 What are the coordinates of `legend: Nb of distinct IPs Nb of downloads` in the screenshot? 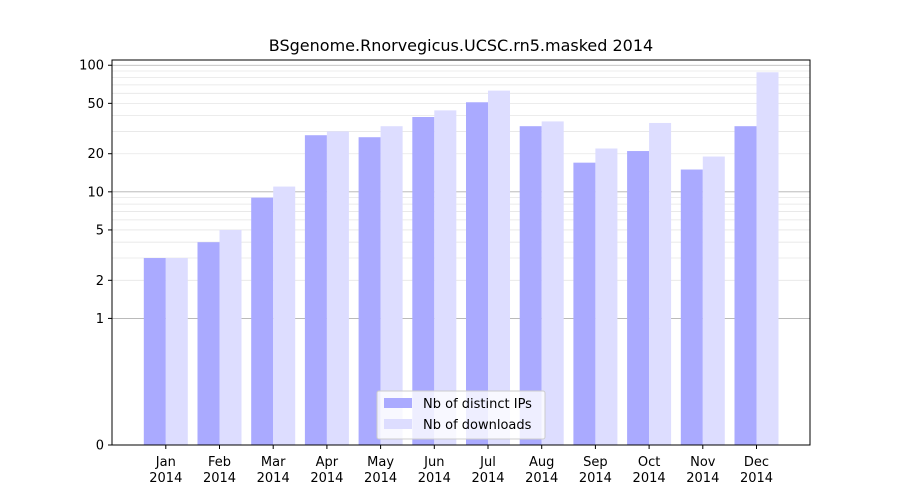 It's located at (461, 415).